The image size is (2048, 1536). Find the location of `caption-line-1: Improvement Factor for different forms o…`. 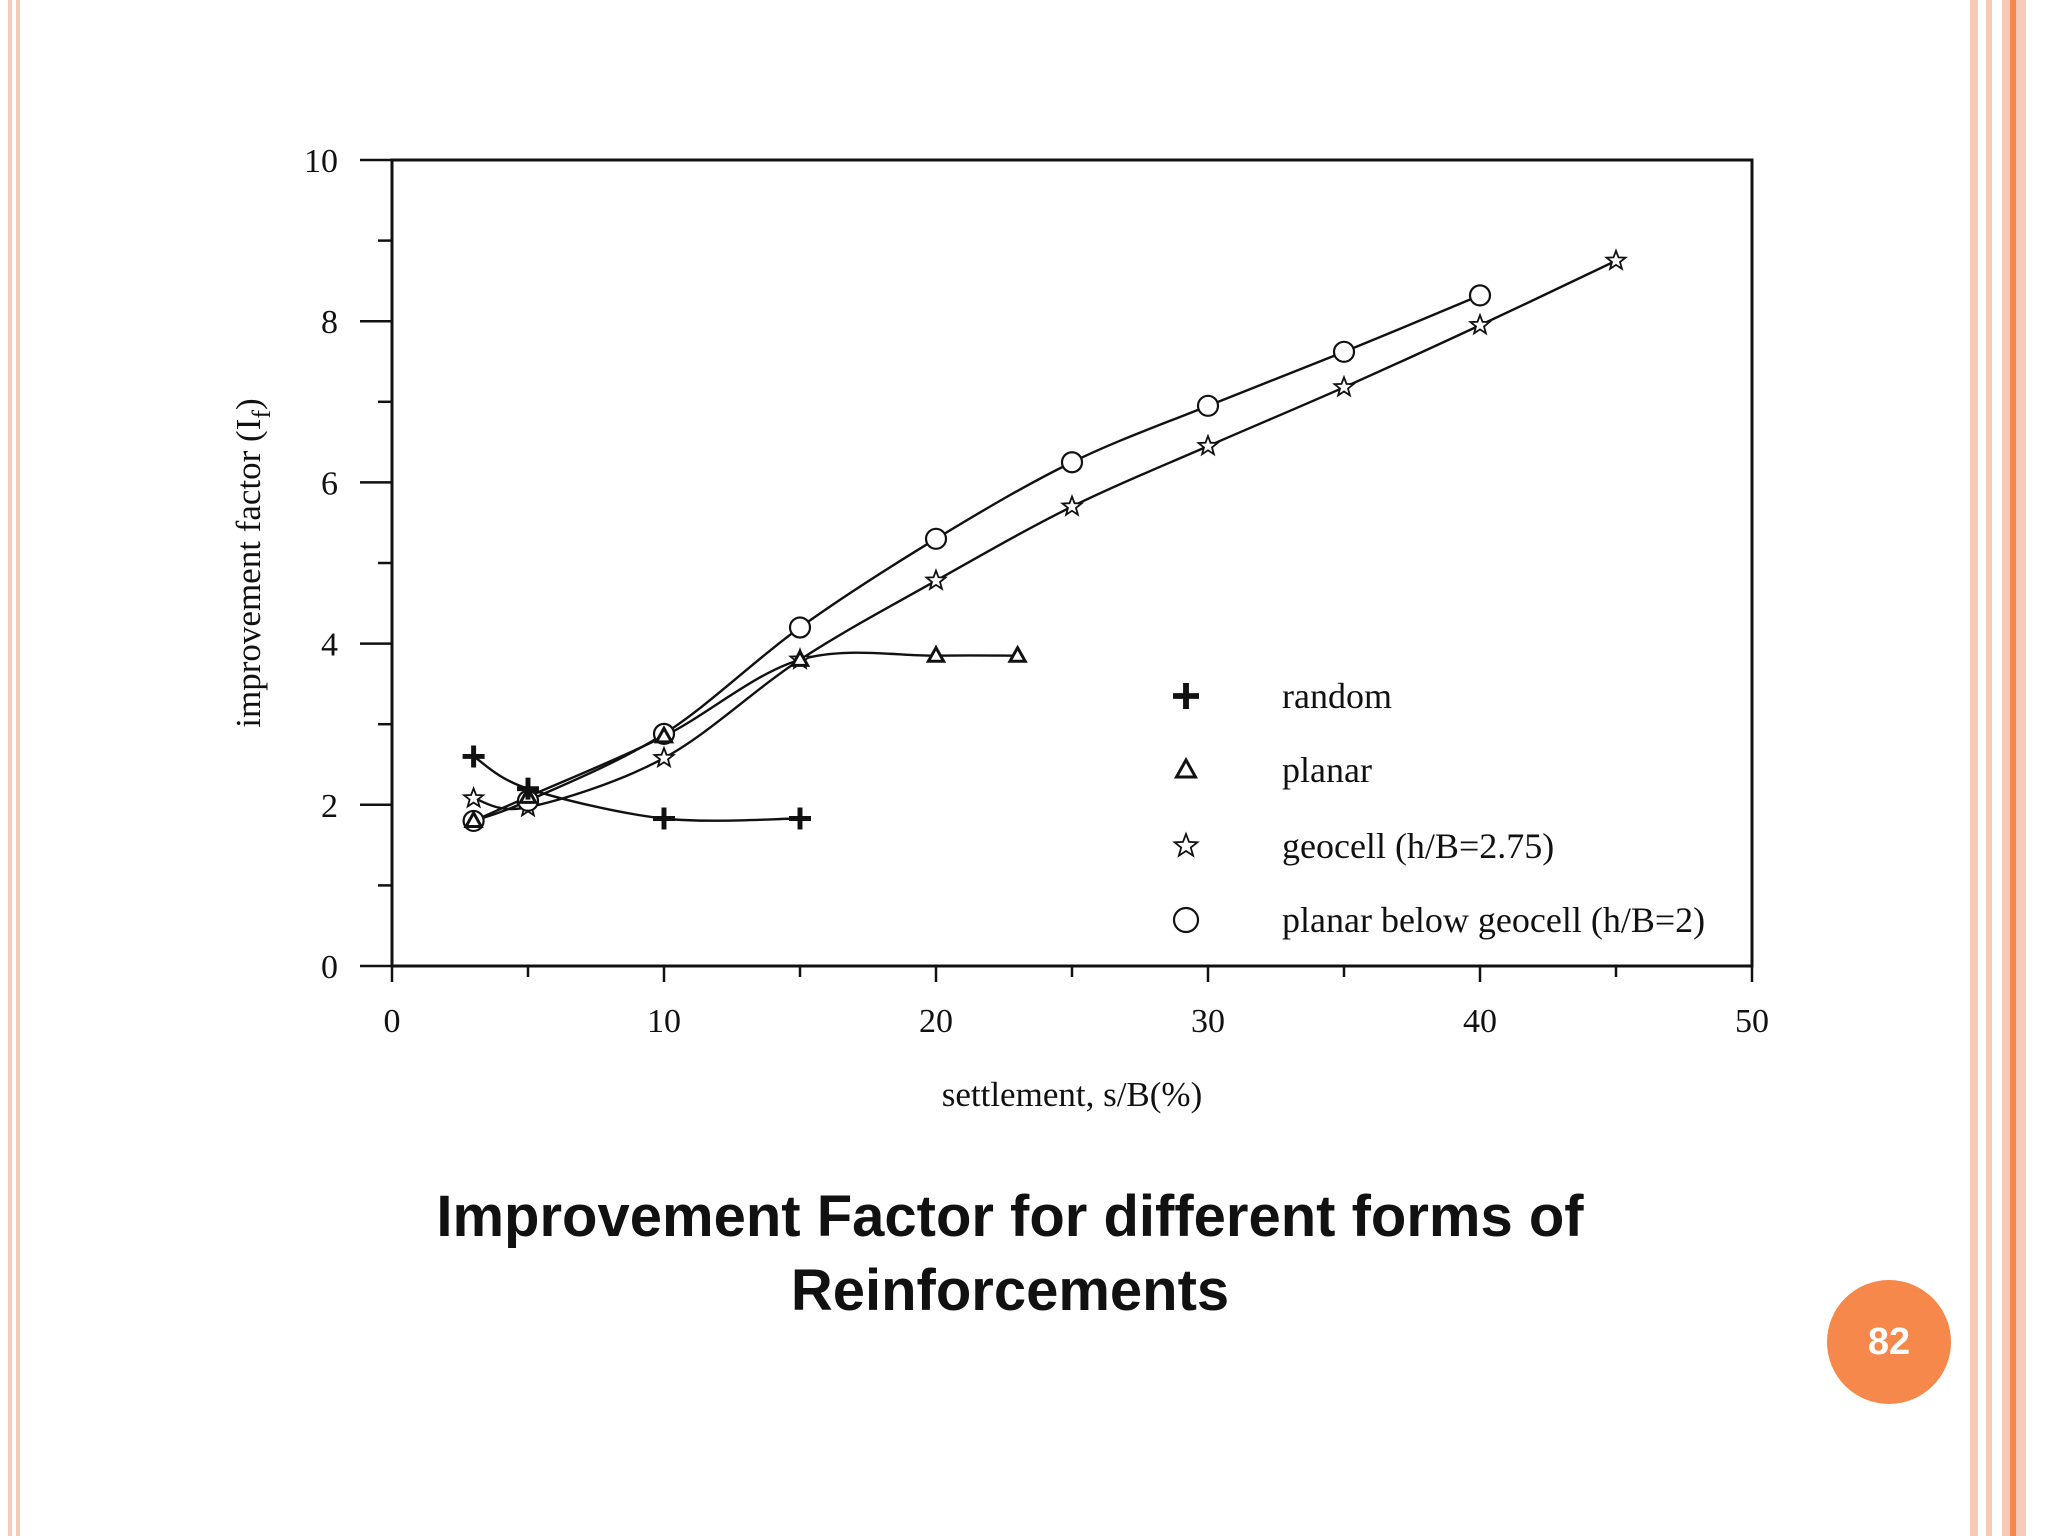

caption-line-1: Improvement Factor for different forms o… is located at coordinates (1010, 1216).